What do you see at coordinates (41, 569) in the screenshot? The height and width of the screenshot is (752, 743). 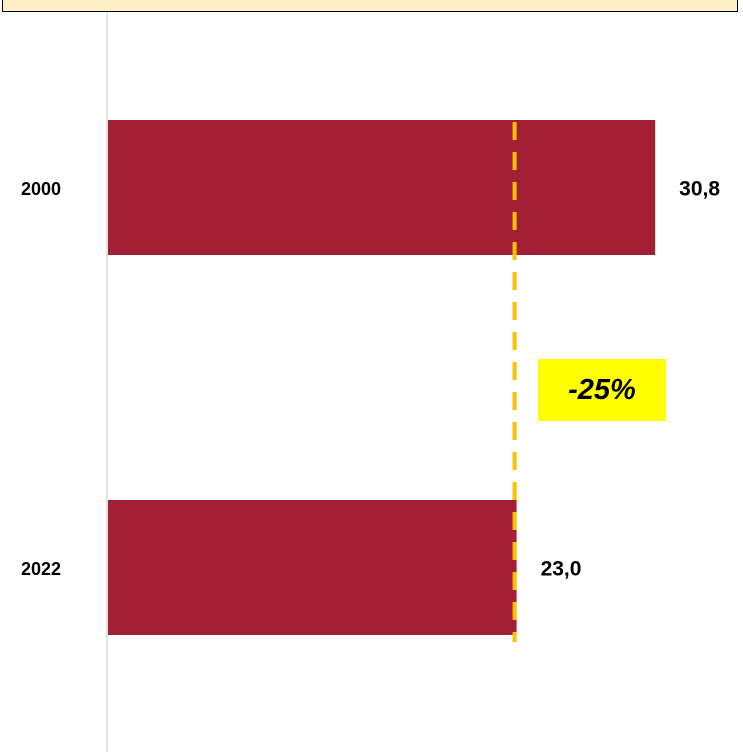 I see `category-label-2022: 2022` at bounding box center [41, 569].